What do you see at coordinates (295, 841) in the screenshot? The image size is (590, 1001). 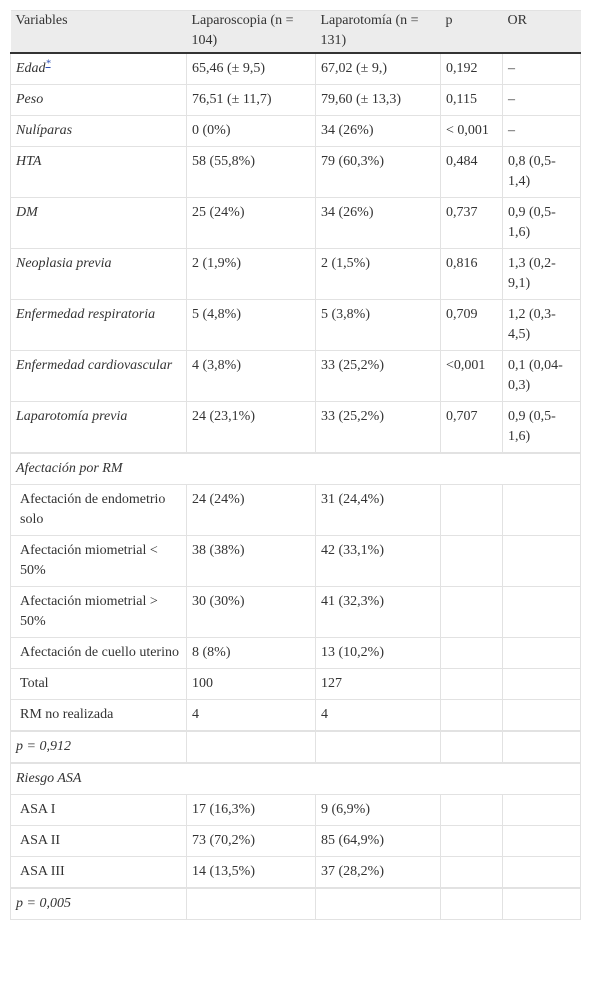 I see `table-row: ASA II 73 (70,2%) 85 (64,9%)` at bounding box center [295, 841].